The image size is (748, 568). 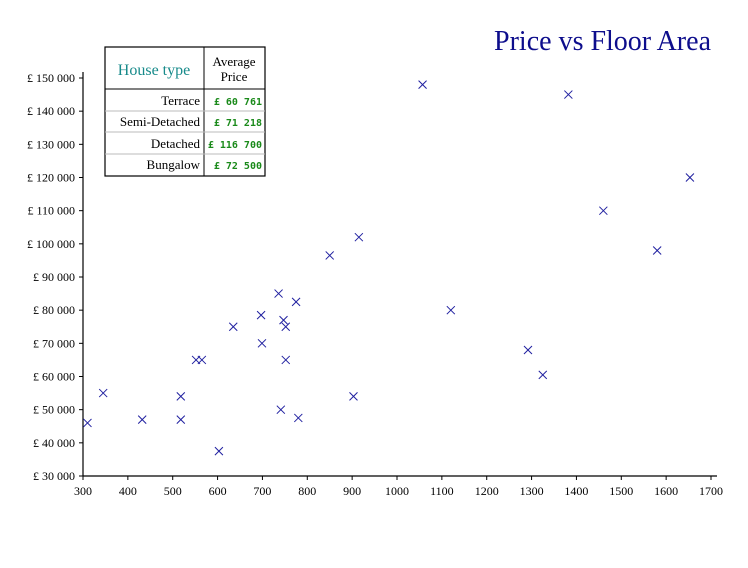 What do you see at coordinates (51, 111) in the screenshot?
I see `y-tick-label: £ 140 000` at bounding box center [51, 111].